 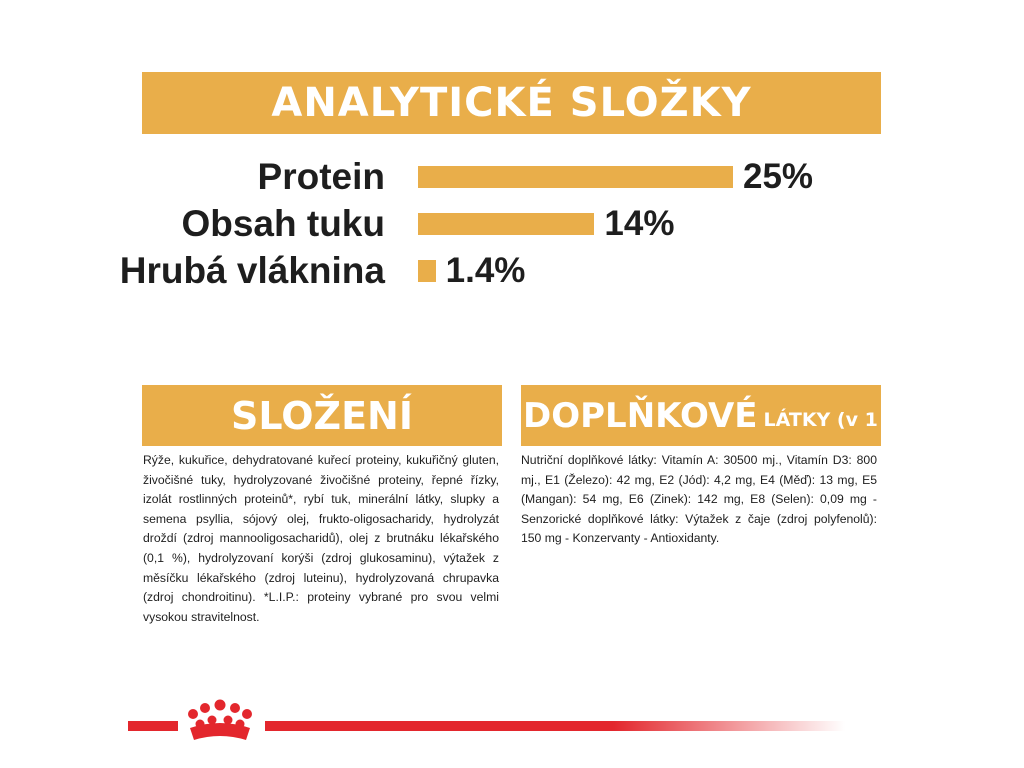 What do you see at coordinates (511, 103) in the screenshot?
I see `header-title: ANALYTICKÉ SLOŽKY` at bounding box center [511, 103].